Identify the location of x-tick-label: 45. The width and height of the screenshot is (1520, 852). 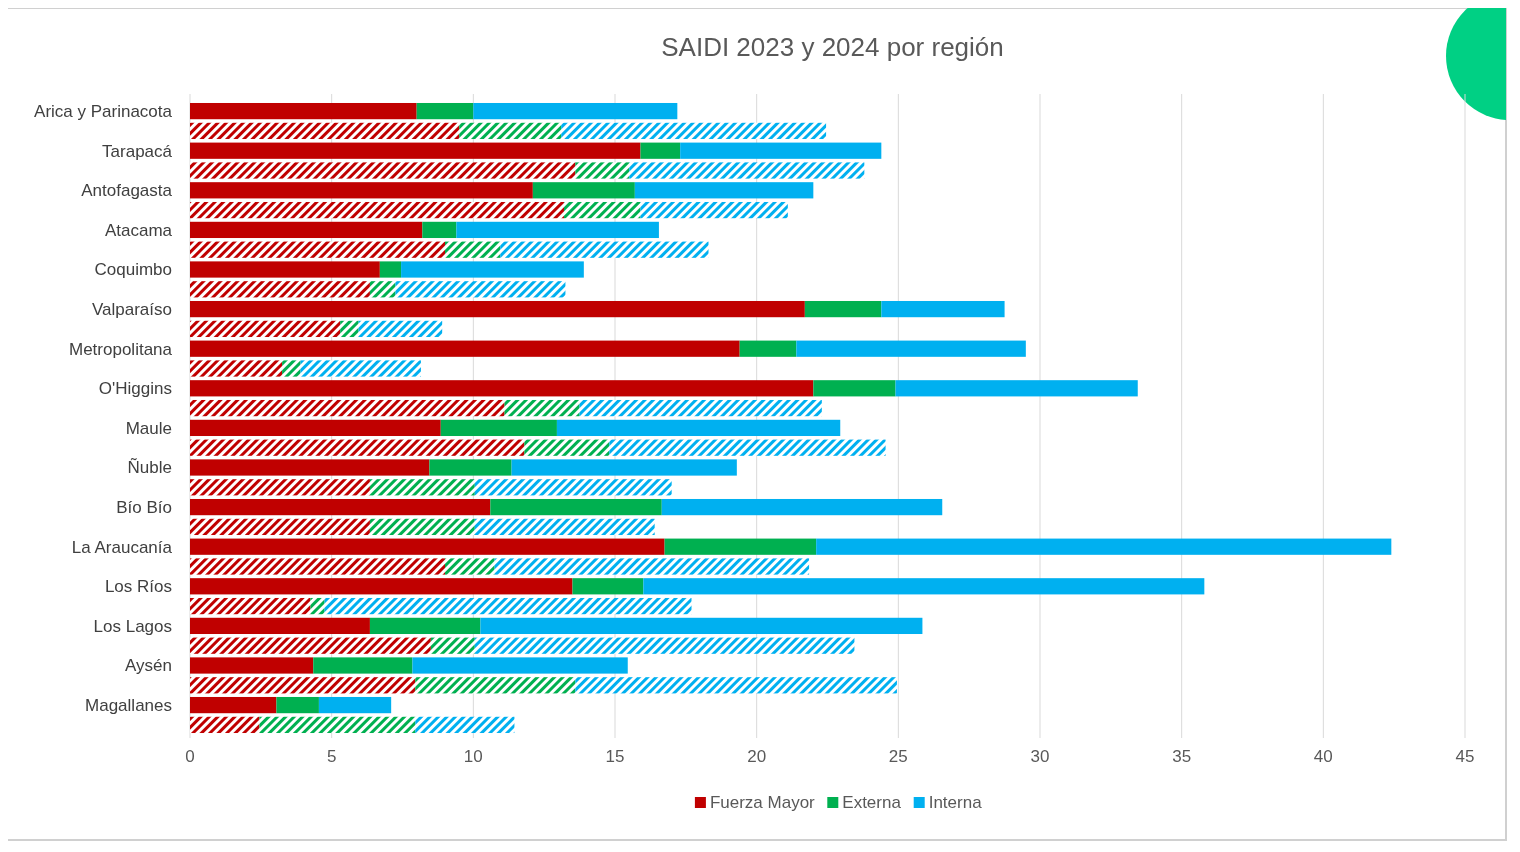
(1465, 756).